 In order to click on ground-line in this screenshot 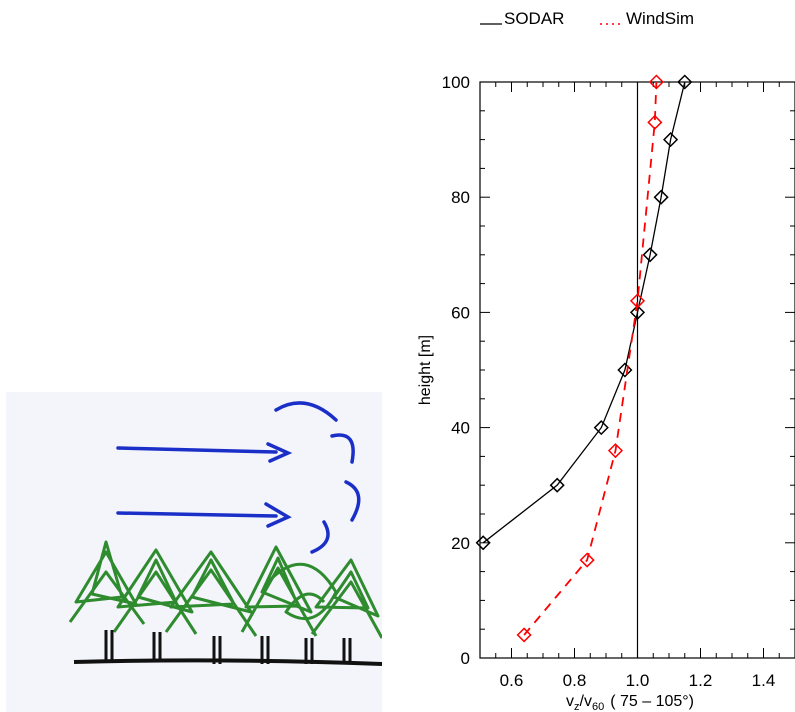, I will do `click(227, 662)`.